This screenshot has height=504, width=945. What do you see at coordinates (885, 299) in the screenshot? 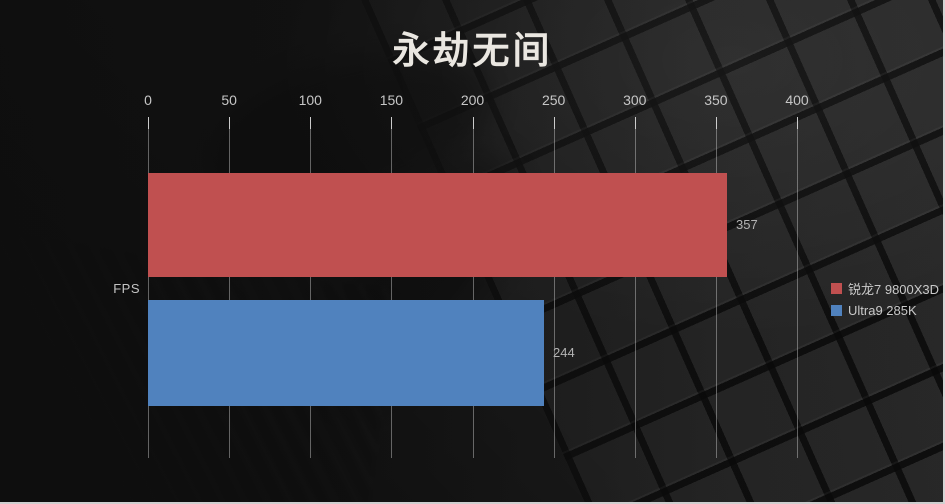
I see `legend: 锐龙7 9800X3D Ultra9 285K` at bounding box center [885, 299].